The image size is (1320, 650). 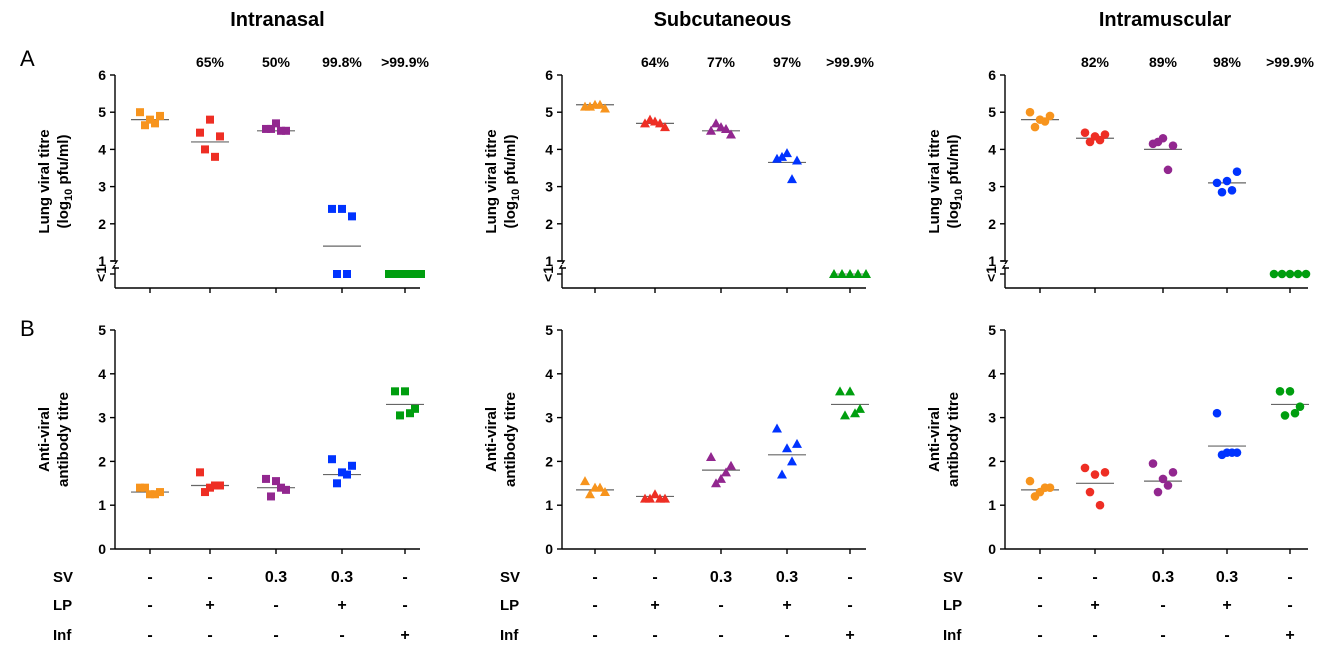 I want to click on condition-label: SV, so click(x=63, y=577).